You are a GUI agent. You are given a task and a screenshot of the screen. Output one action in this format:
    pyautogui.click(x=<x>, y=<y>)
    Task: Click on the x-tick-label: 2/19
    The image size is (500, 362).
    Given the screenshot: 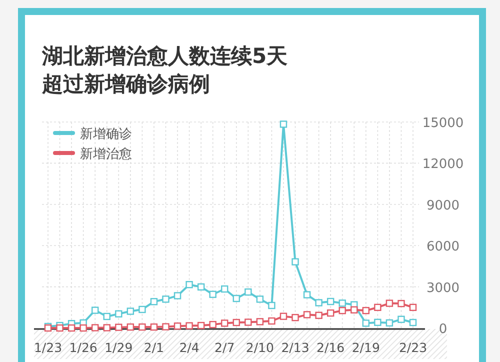 What is the action you would take?
    pyautogui.click(x=366, y=347)
    